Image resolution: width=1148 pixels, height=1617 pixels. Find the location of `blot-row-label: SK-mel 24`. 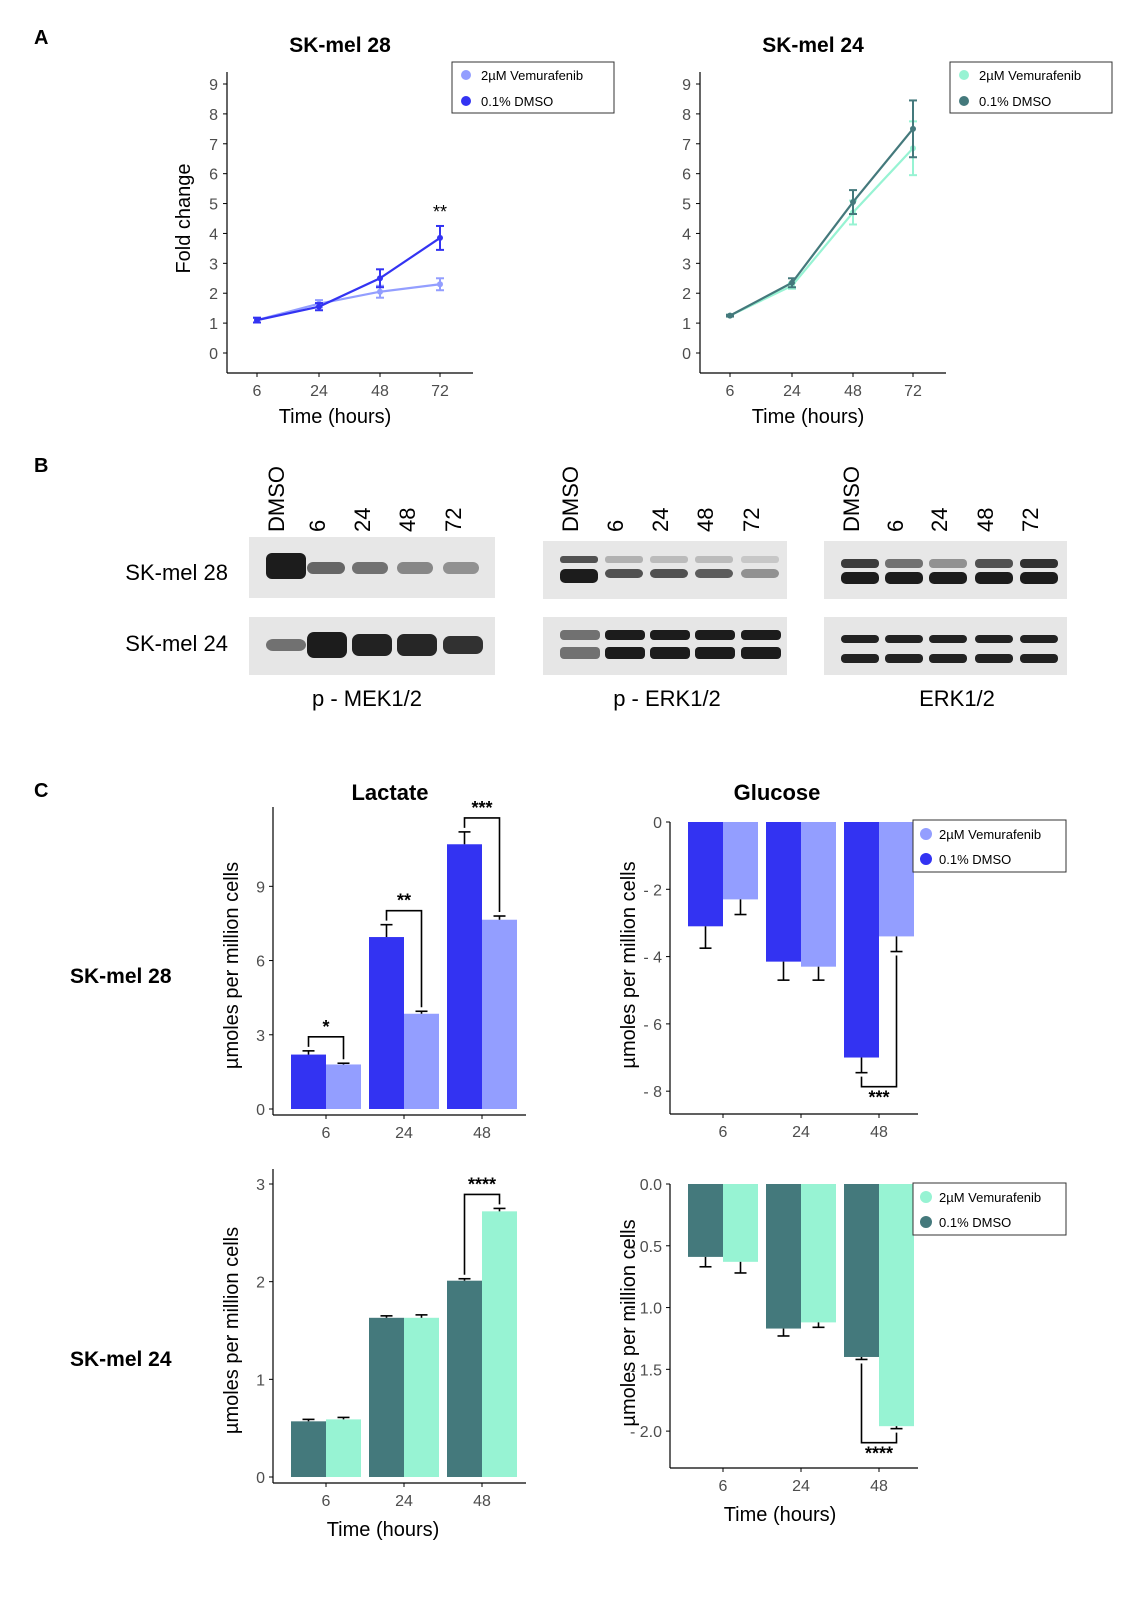

blot-row-label: SK-mel 24 is located at coordinates (176, 643).